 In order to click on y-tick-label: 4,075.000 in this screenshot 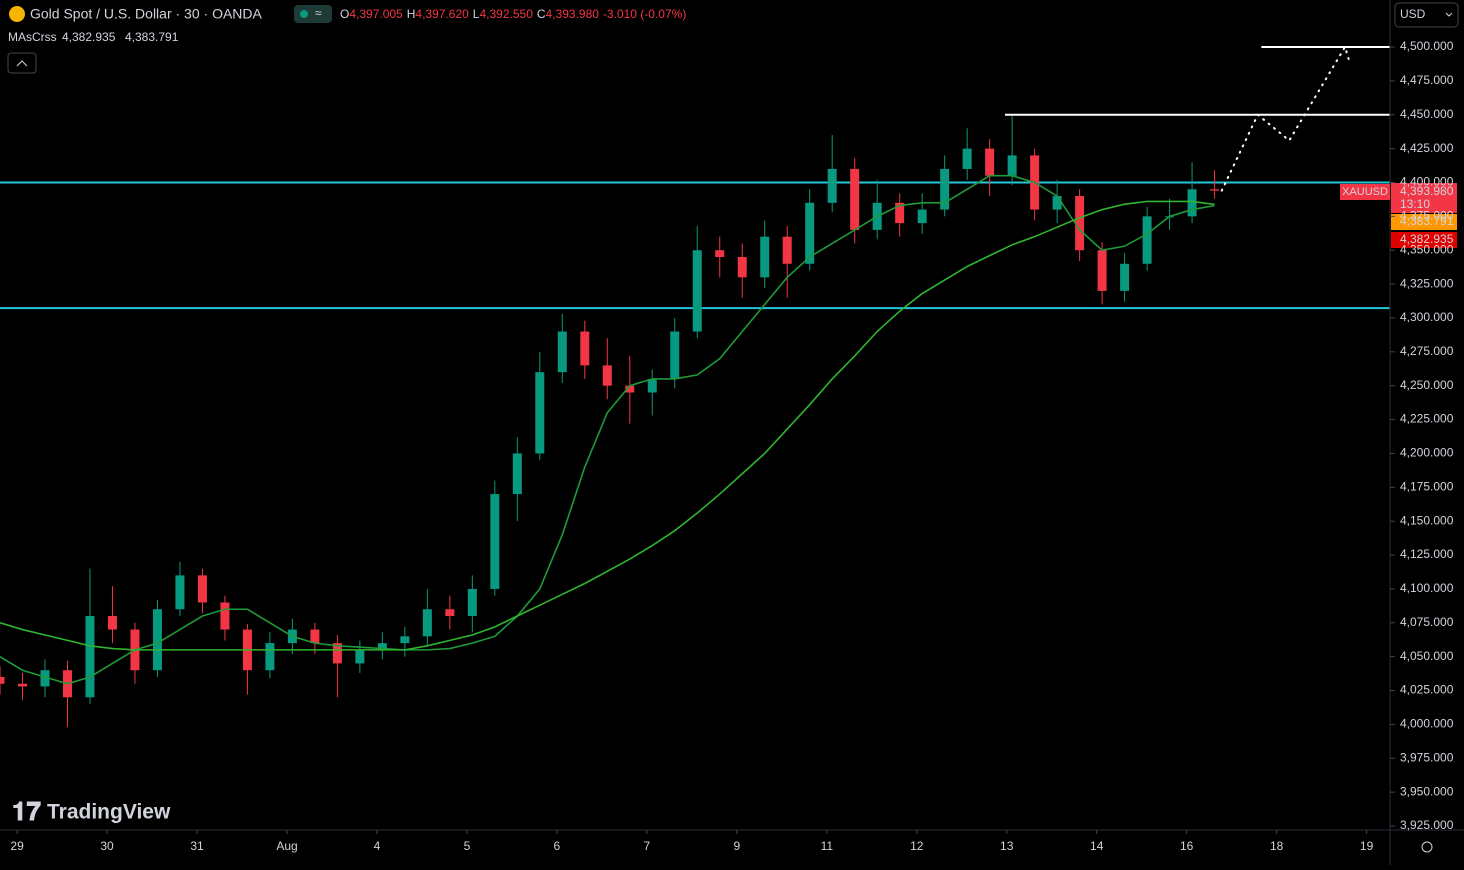, I will do `click(1427, 622)`.